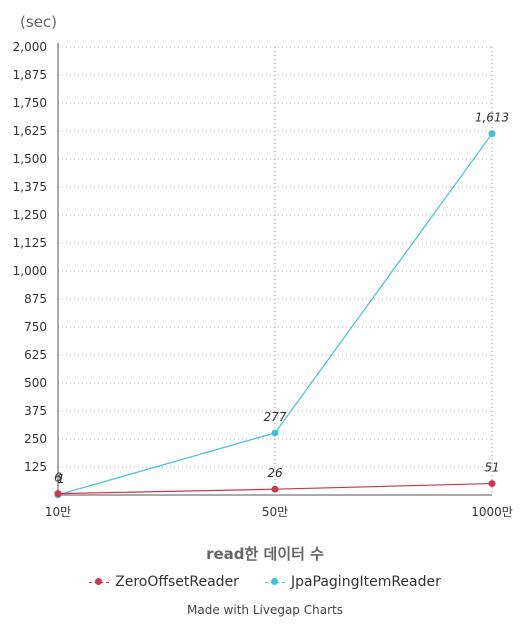 Image resolution: width=530 pixels, height=630 pixels. I want to click on y-tick-label: 1,250, so click(30, 215).